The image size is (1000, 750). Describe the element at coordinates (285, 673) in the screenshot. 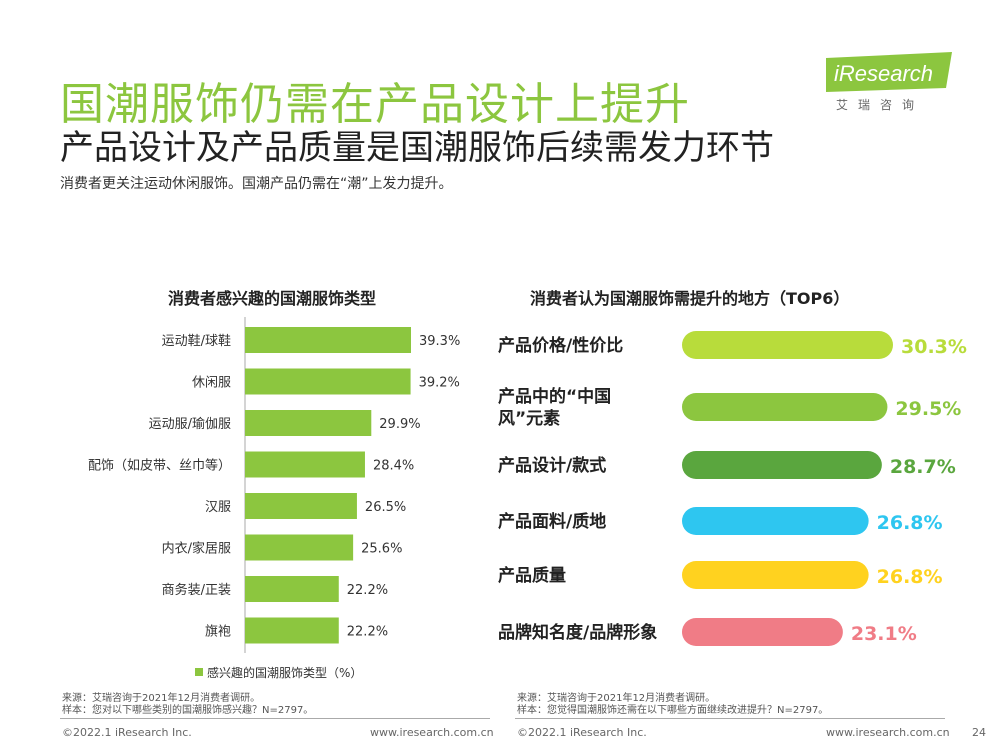

I see `legend-label: 感兴趣的国潮服饰类型（%）` at that location.